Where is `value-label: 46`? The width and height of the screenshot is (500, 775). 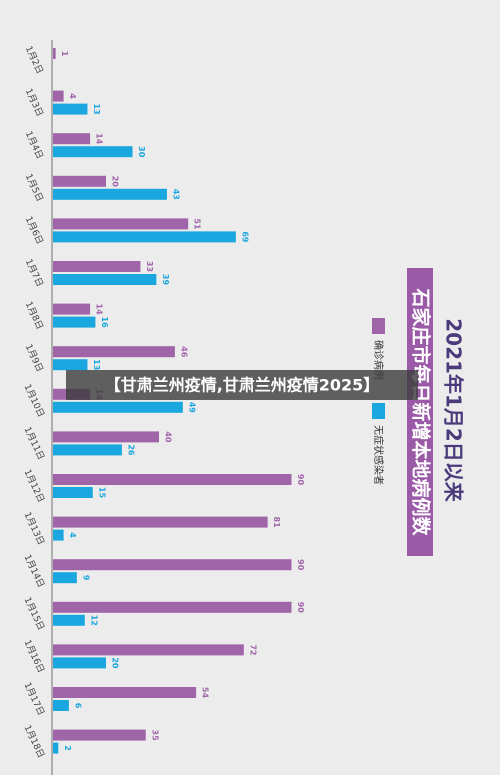
value-label: 46 is located at coordinates (183, 352).